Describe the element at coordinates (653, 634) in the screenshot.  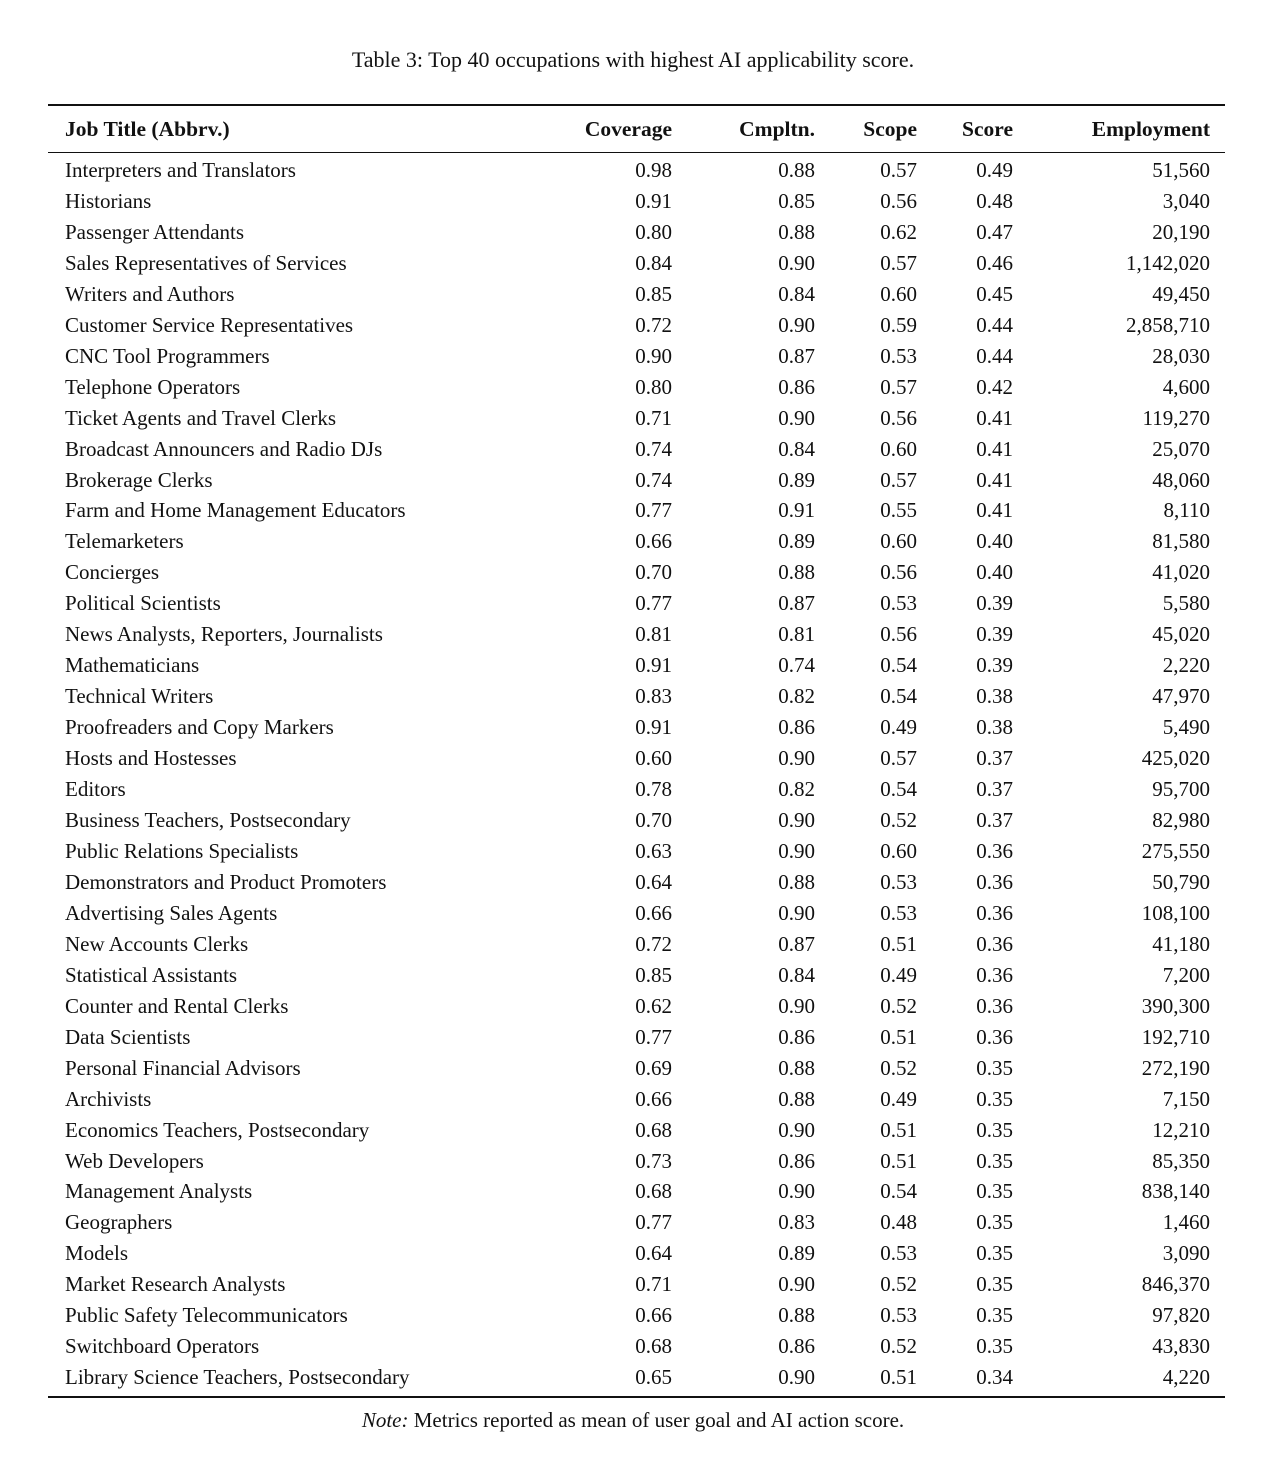
I see `coverage-cell: 0.81` at that location.